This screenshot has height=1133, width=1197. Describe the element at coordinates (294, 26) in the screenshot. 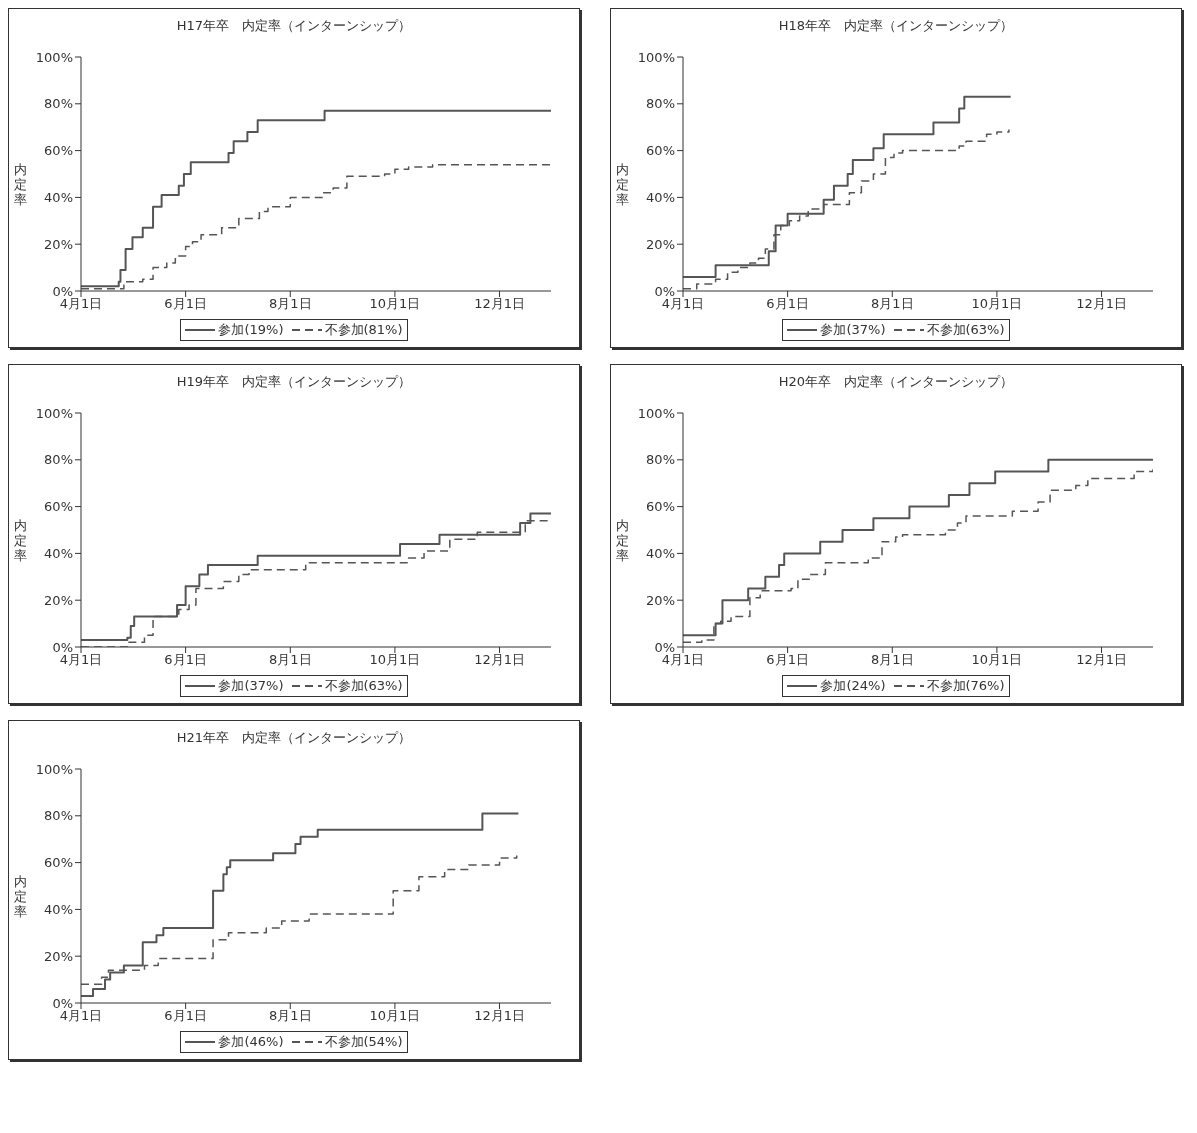

I see `chart-title: H17年卒 内定率（インターンシップ）` at that location.